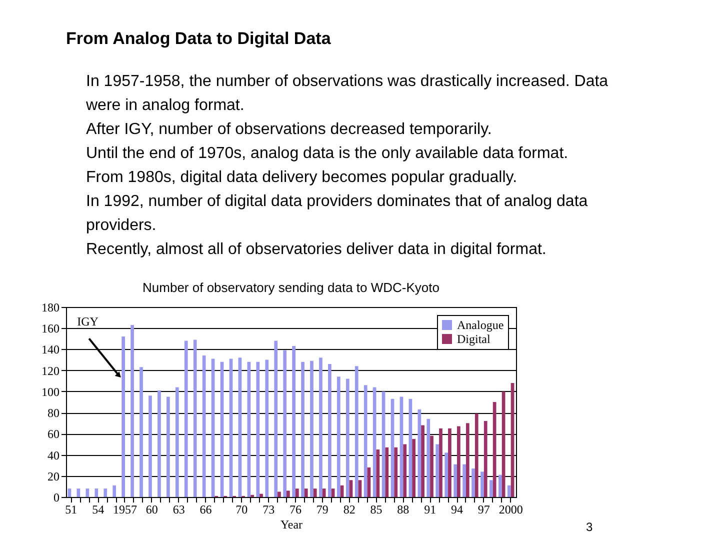 The width and height of the screenshot is (720, 540). I want to click on x-tick-label: 66, so click(206, 509).